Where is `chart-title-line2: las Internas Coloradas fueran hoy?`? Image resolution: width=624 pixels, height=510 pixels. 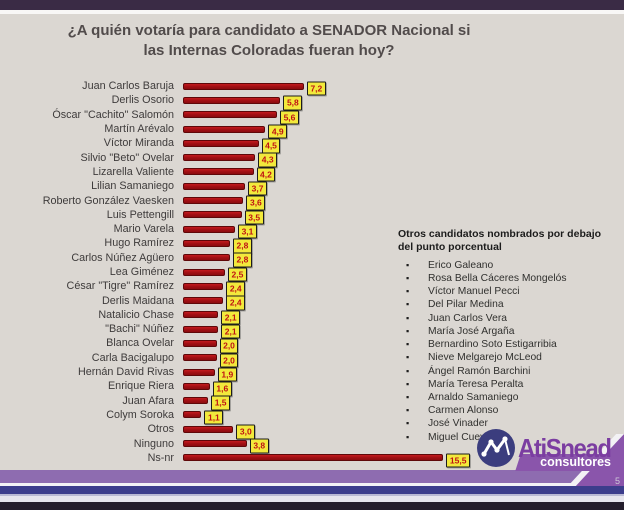
chart-title-line2: las Internas Coloradas fueran hoy? is located at coordinates (269, 51).